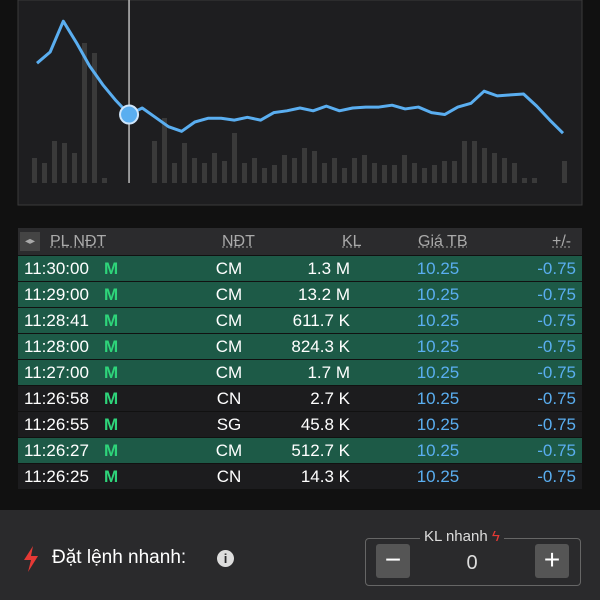 The height and width of the screenshot is (600, 600). What do you see at coordinates (56, 268) in the screenshot?
I see `trade-time: 11:30:00` at bounding box center [56, 268].